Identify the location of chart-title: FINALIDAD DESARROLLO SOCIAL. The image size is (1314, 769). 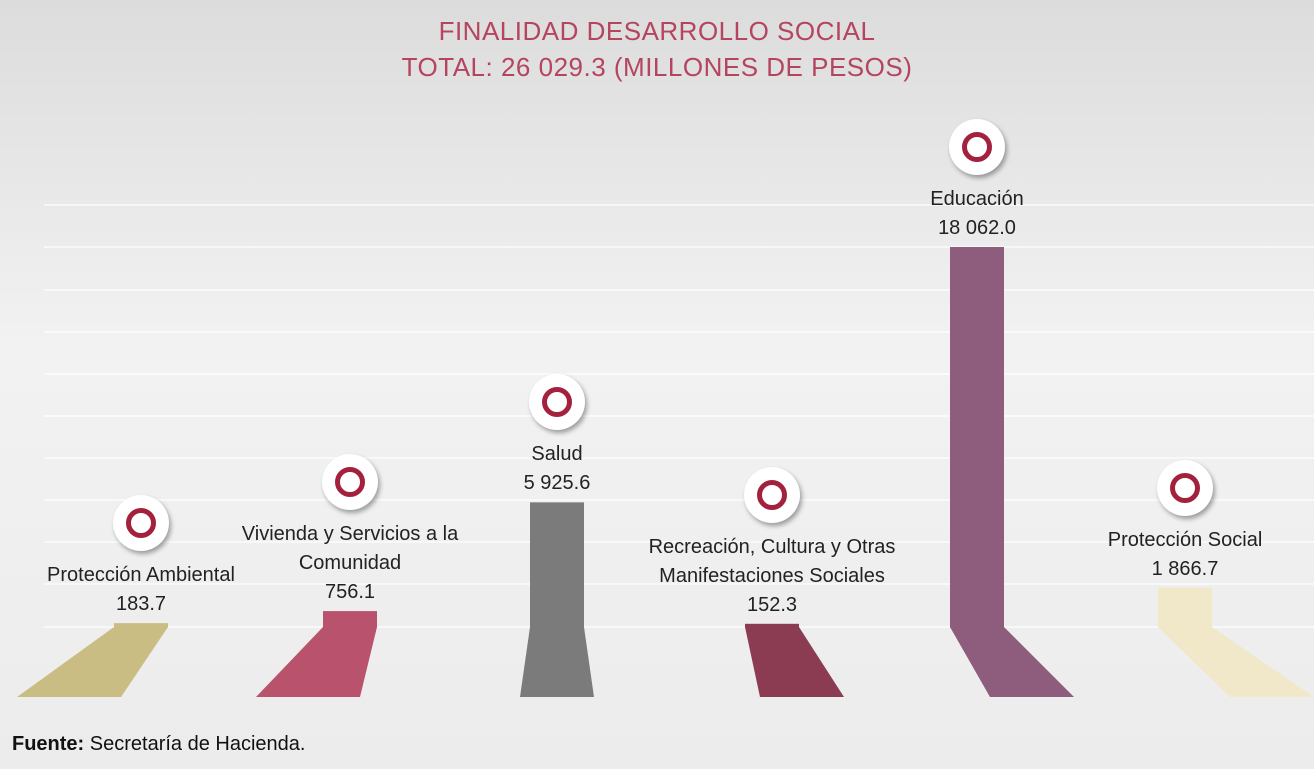
(657, 31).